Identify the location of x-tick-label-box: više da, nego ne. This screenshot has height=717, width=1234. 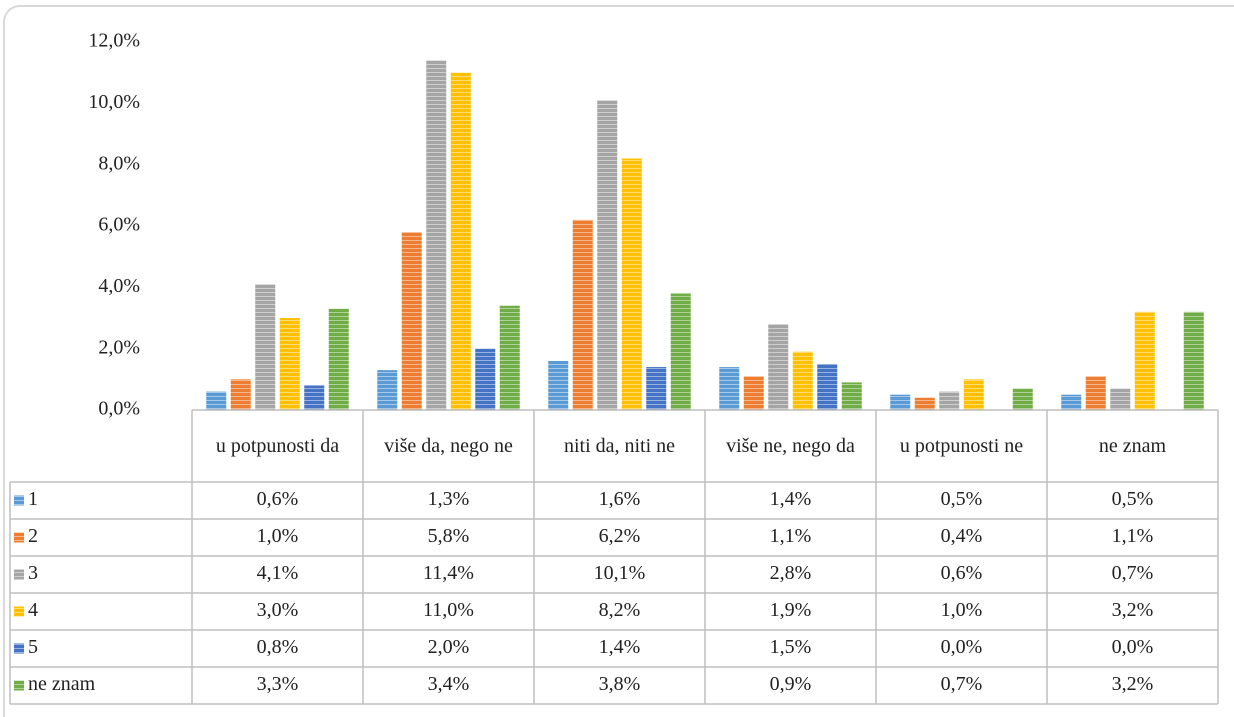
(448, 446).